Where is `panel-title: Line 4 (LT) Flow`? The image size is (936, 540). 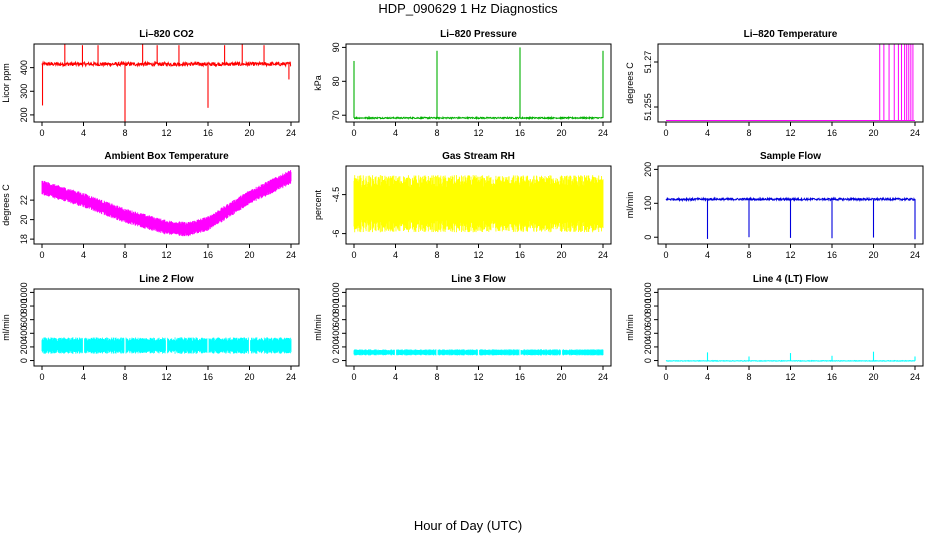 panel-title: Line 4 (LT) Flow is located at coordinates (791, 279).